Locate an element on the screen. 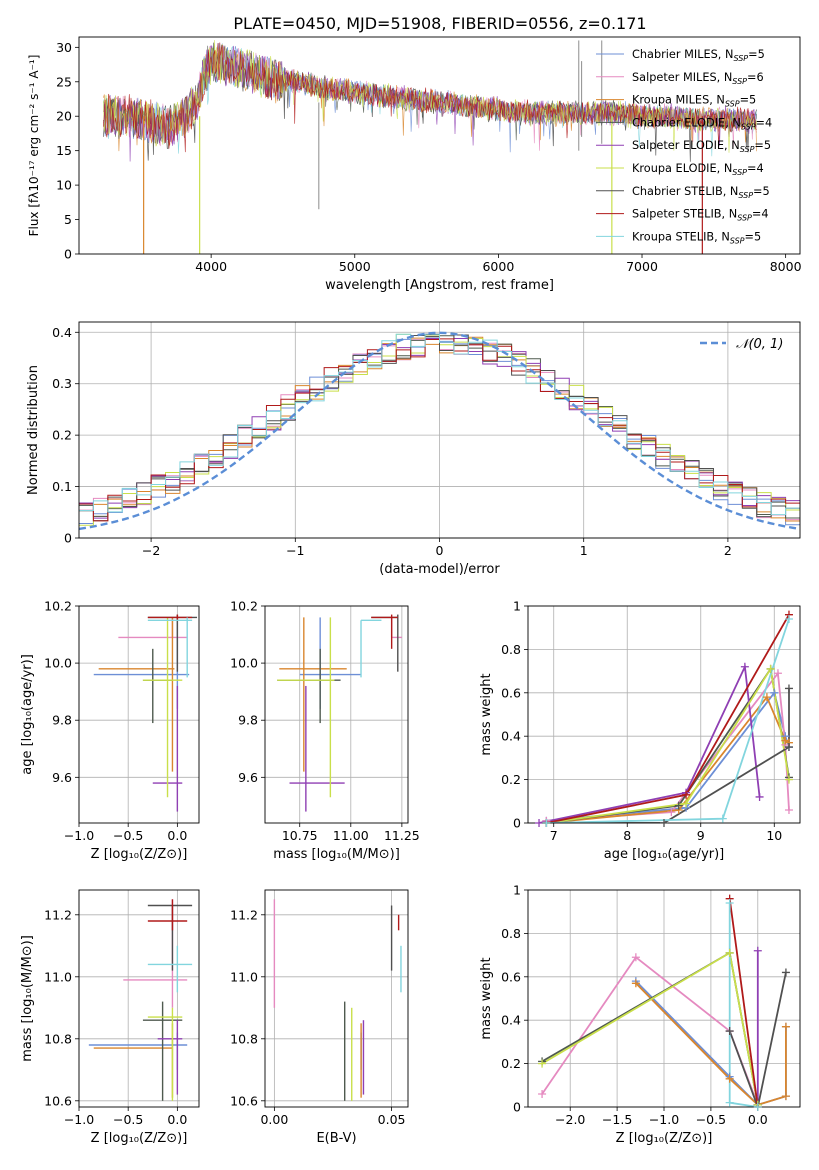 This screenshot has width=819, height=1170. x-tick-label: 0.0 is located at coordinates (177, 835).